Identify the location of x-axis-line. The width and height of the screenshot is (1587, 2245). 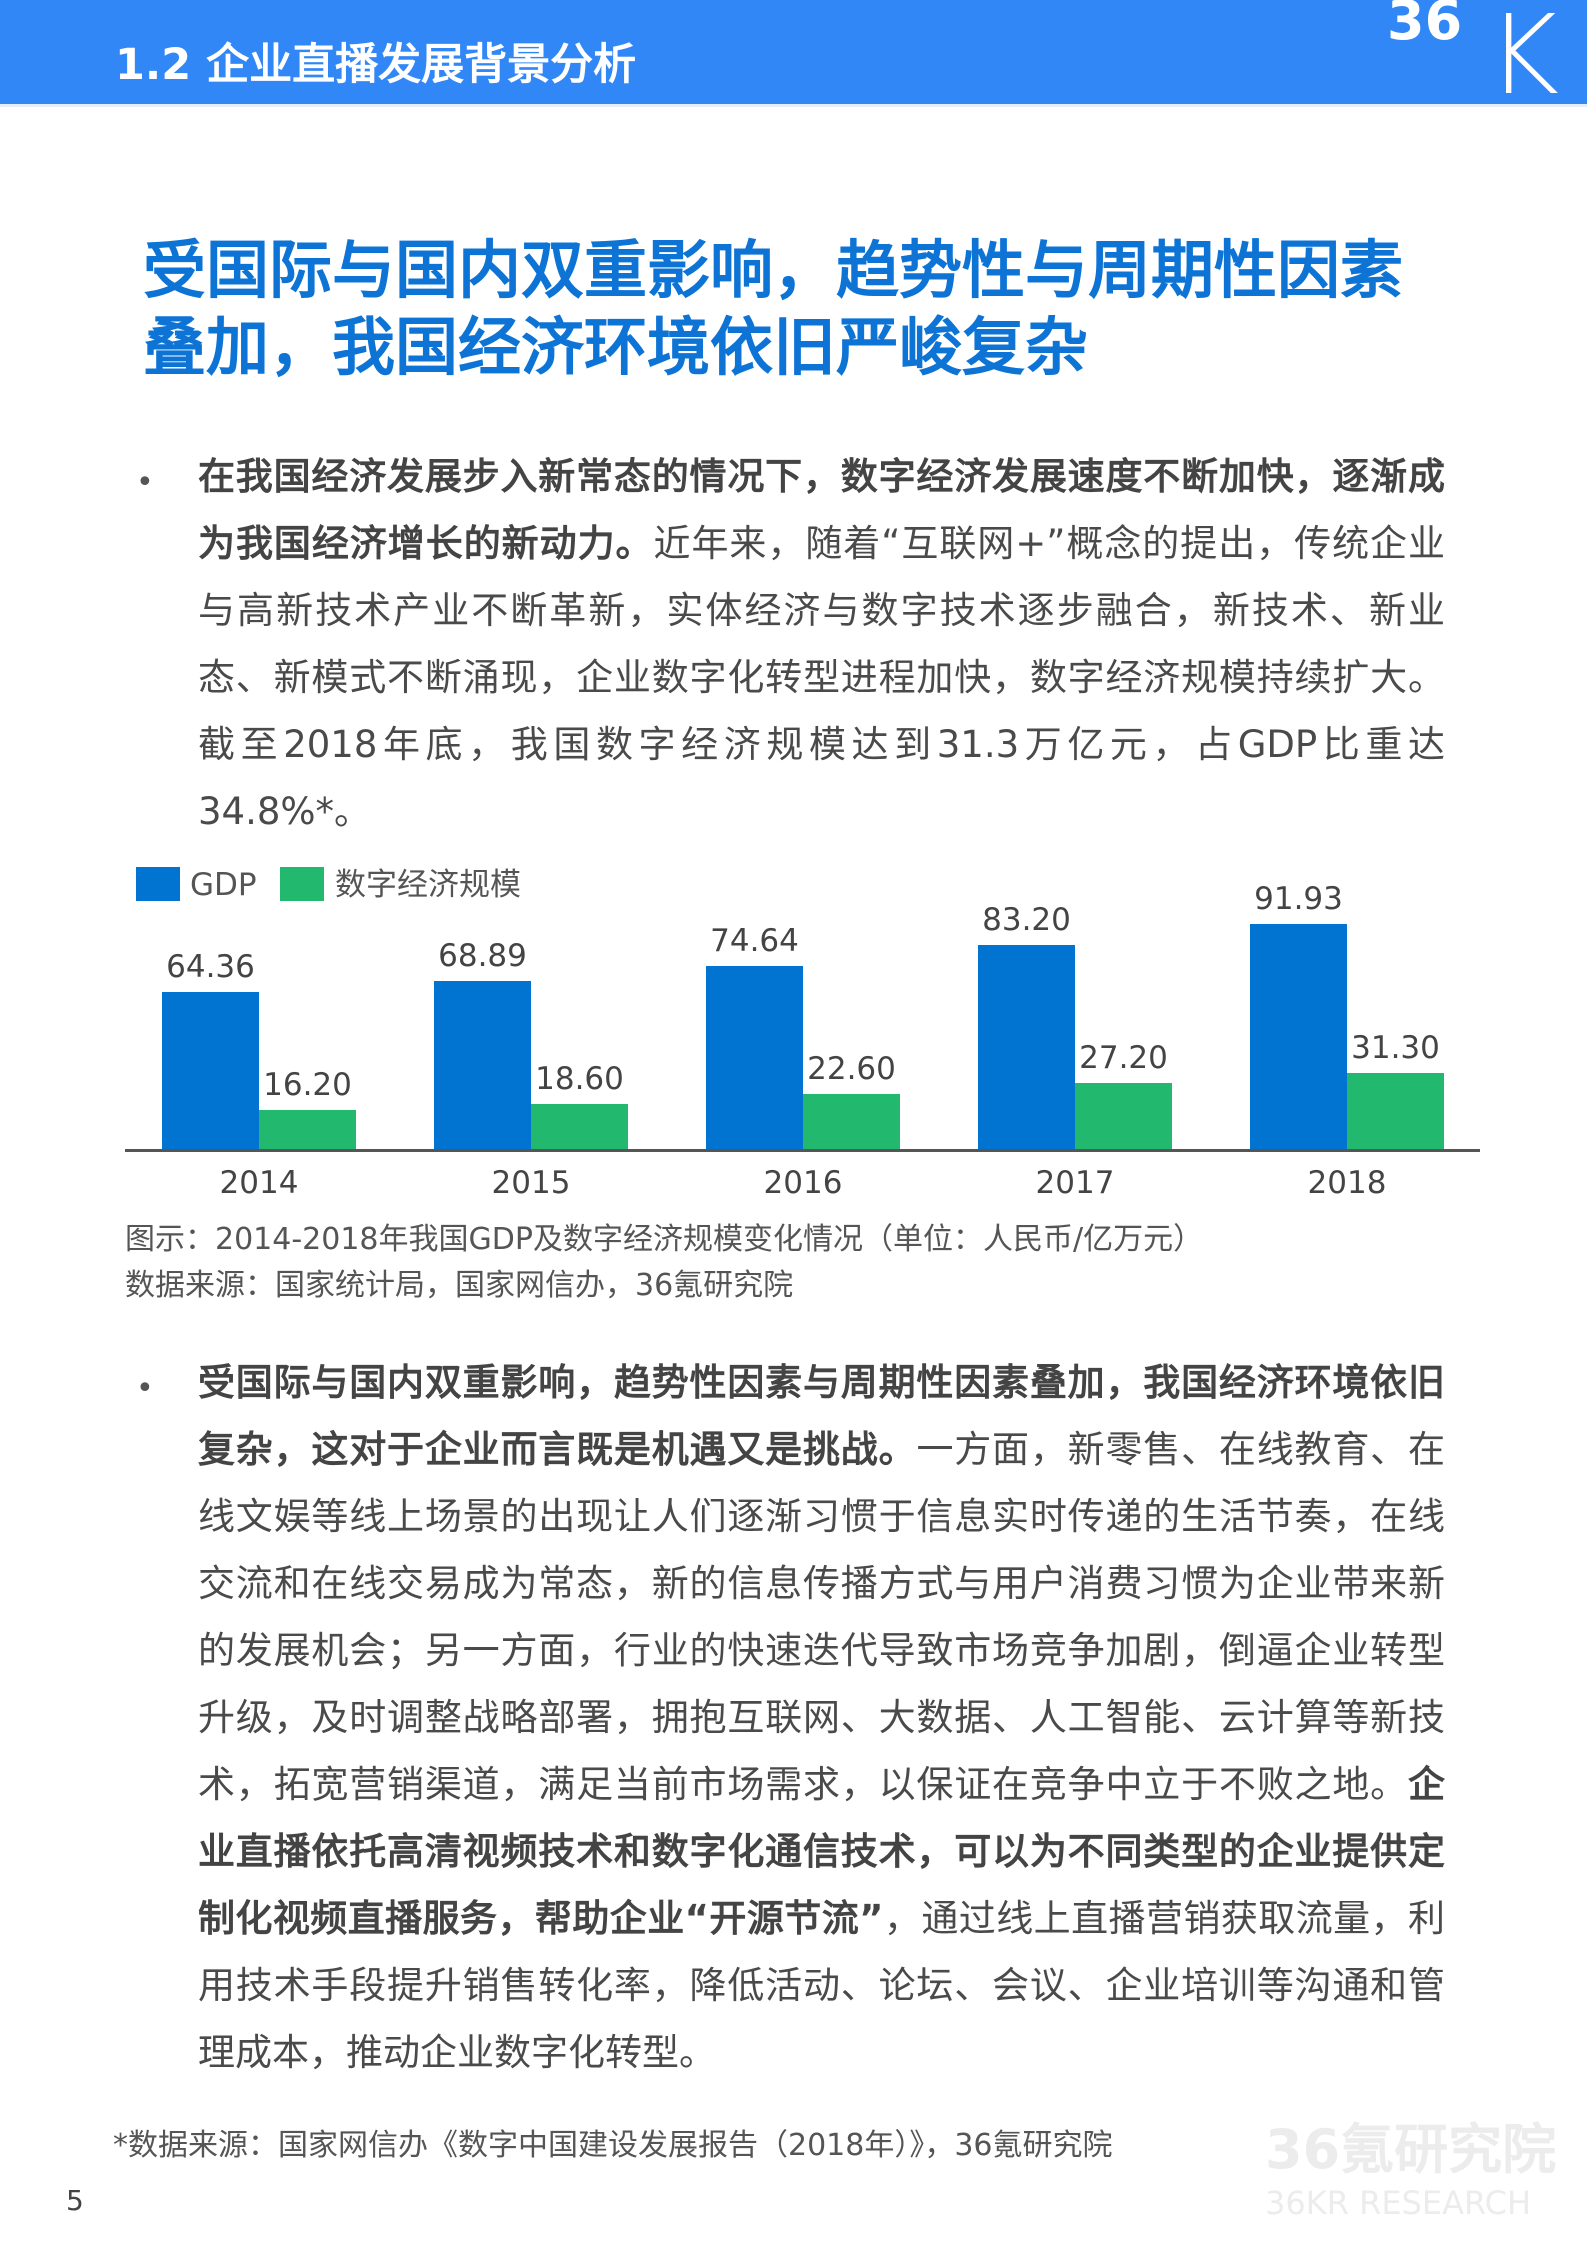
(802, 1150).